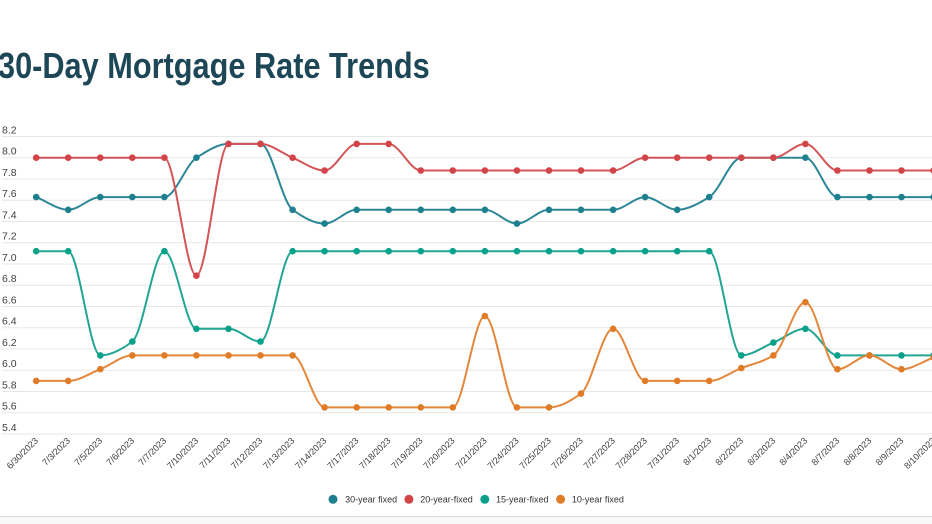 The height and width of the screenshot is (524, 932). Describe the element at coordinates (9, 130) in the screenshot. I see `svg-text: 8.2` at that location.